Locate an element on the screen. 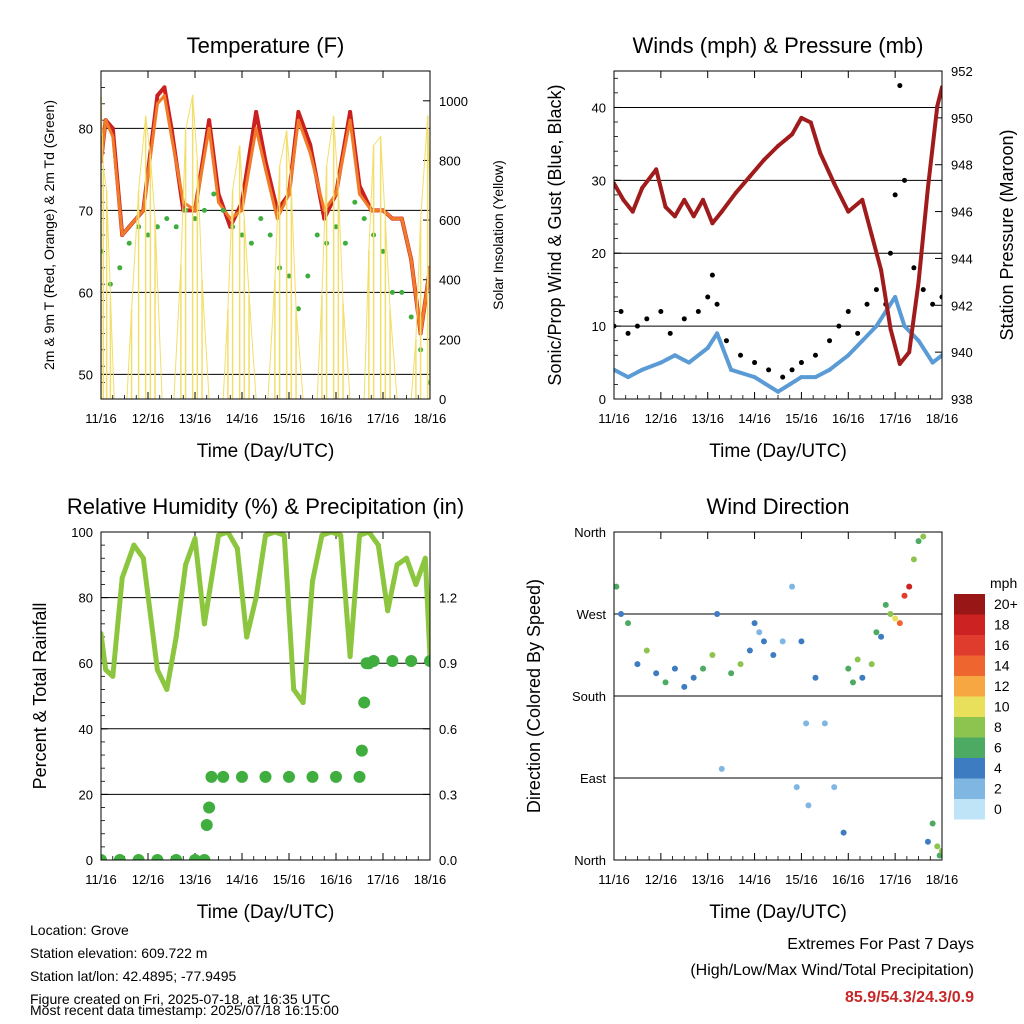 The width and height of the screenshot is (1024, 1024). x-tick-label: 16/16 is located at coordinates (848, 418).